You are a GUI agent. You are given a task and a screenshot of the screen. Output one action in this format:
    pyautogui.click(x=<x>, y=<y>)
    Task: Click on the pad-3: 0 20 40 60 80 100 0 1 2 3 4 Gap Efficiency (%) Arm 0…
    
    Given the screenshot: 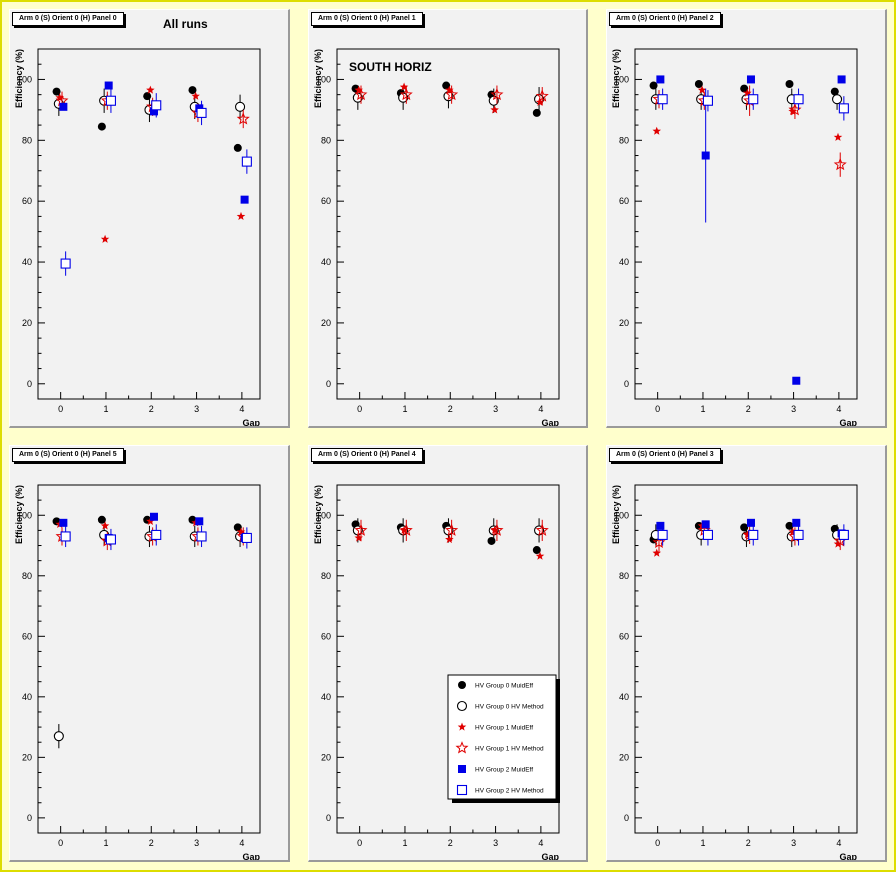 What is the action you would take?
    pyautogui.click(x=149, y=653)
    